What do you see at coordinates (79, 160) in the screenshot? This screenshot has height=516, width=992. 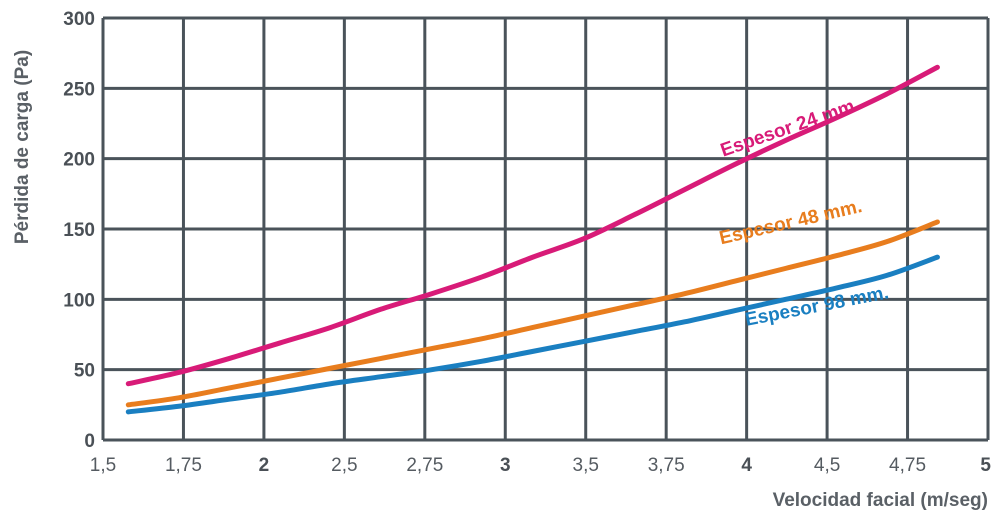 I see `y-tick-label: 200` at bounding box center [79, 160].